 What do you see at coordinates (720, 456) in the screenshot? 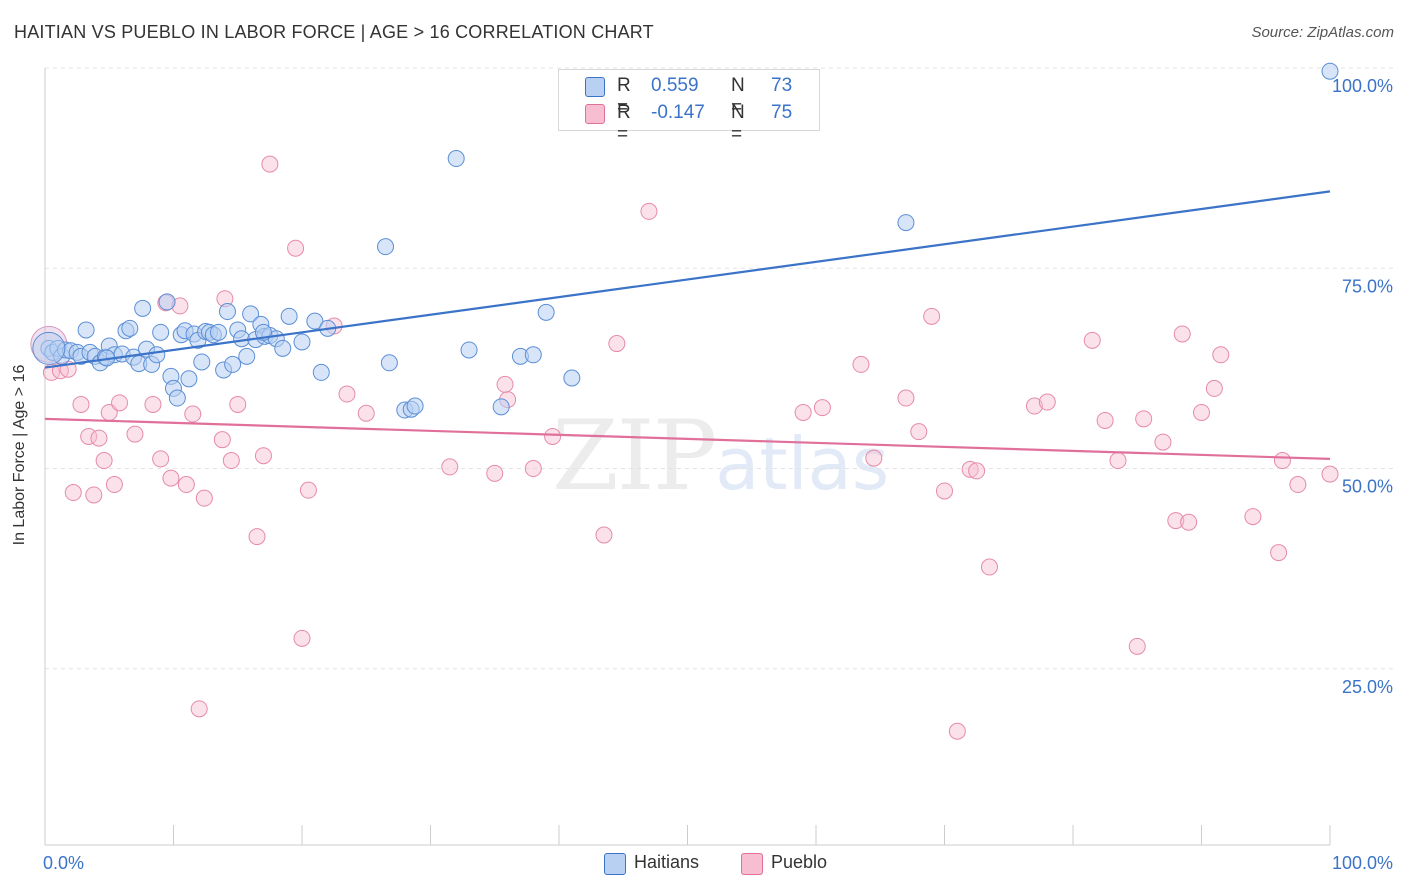
I see `watermark: ZIPatlas` at bounding box center [720, 456].